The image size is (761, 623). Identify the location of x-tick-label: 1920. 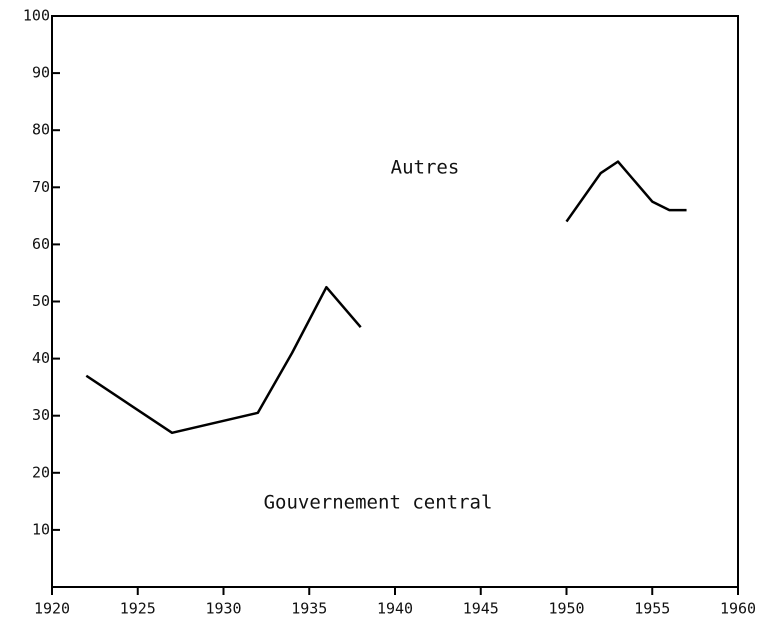
(52, 609).